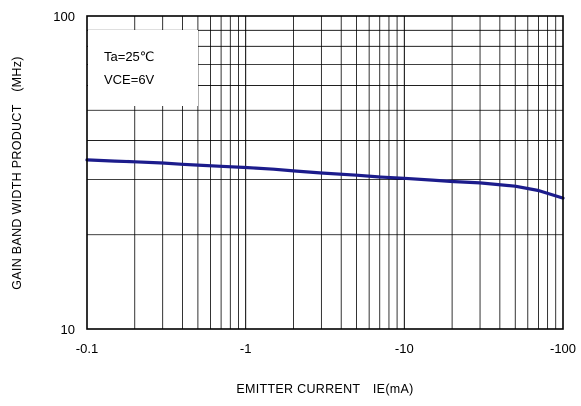 The image size is (581, 406). I want to click on x-tick-label: -100, so click(563, 348).